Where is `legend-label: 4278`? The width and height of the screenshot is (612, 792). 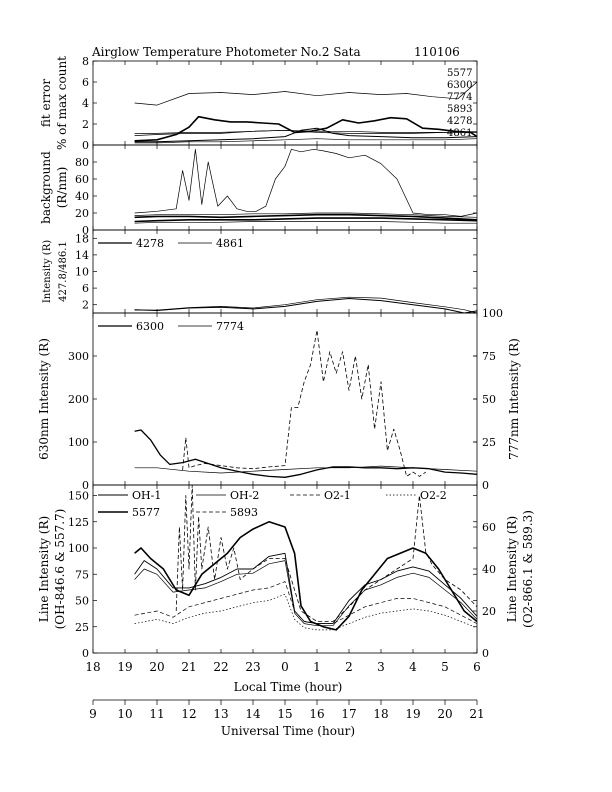
legend-label: 4278 is located at coordinates (150, 243).